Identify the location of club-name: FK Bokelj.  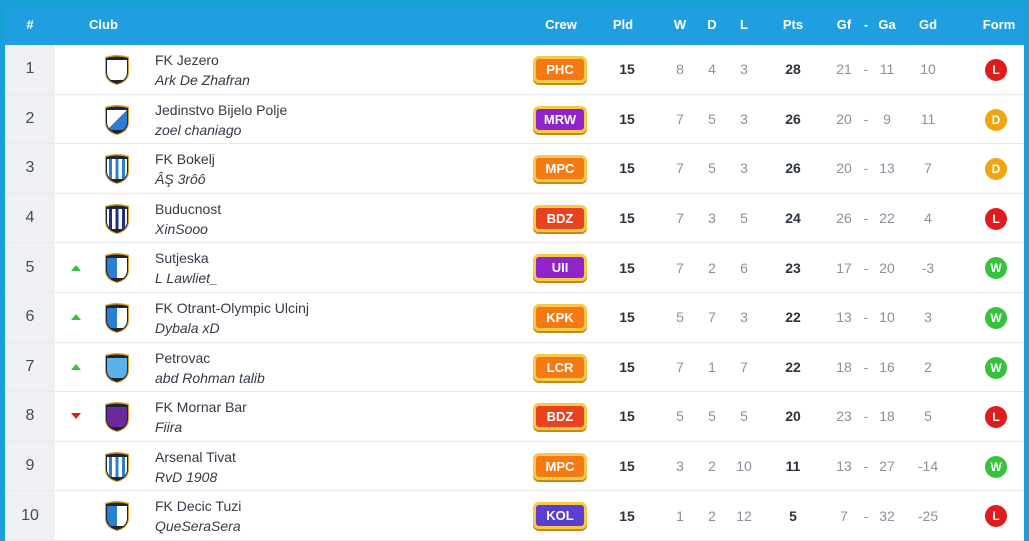
(185, 159).